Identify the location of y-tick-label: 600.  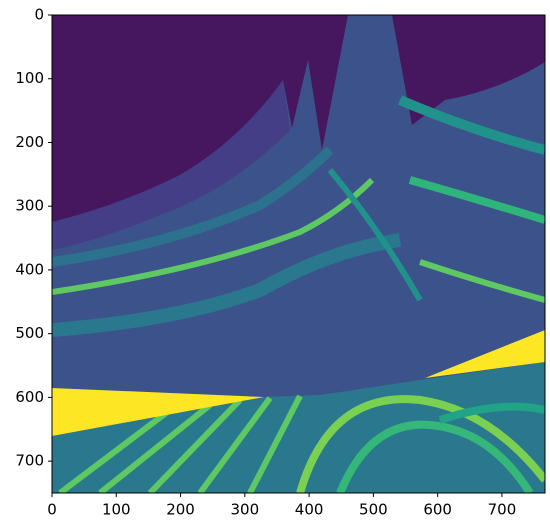
(29, 397).